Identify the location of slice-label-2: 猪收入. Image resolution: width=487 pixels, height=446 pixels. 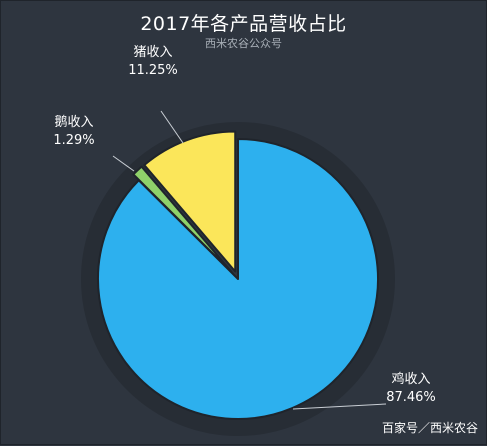
(152, 52).